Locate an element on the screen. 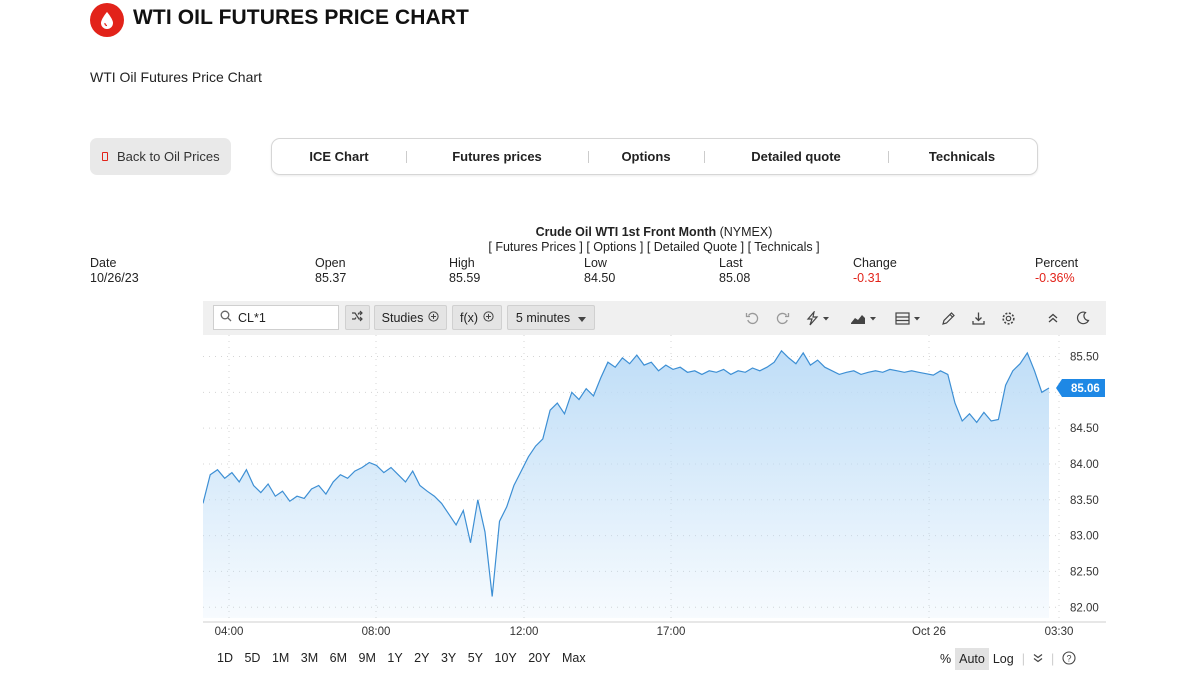 The height and width of the screenshot is (675, 1200). studies-button: Studies is located at coordinates (410, 317).